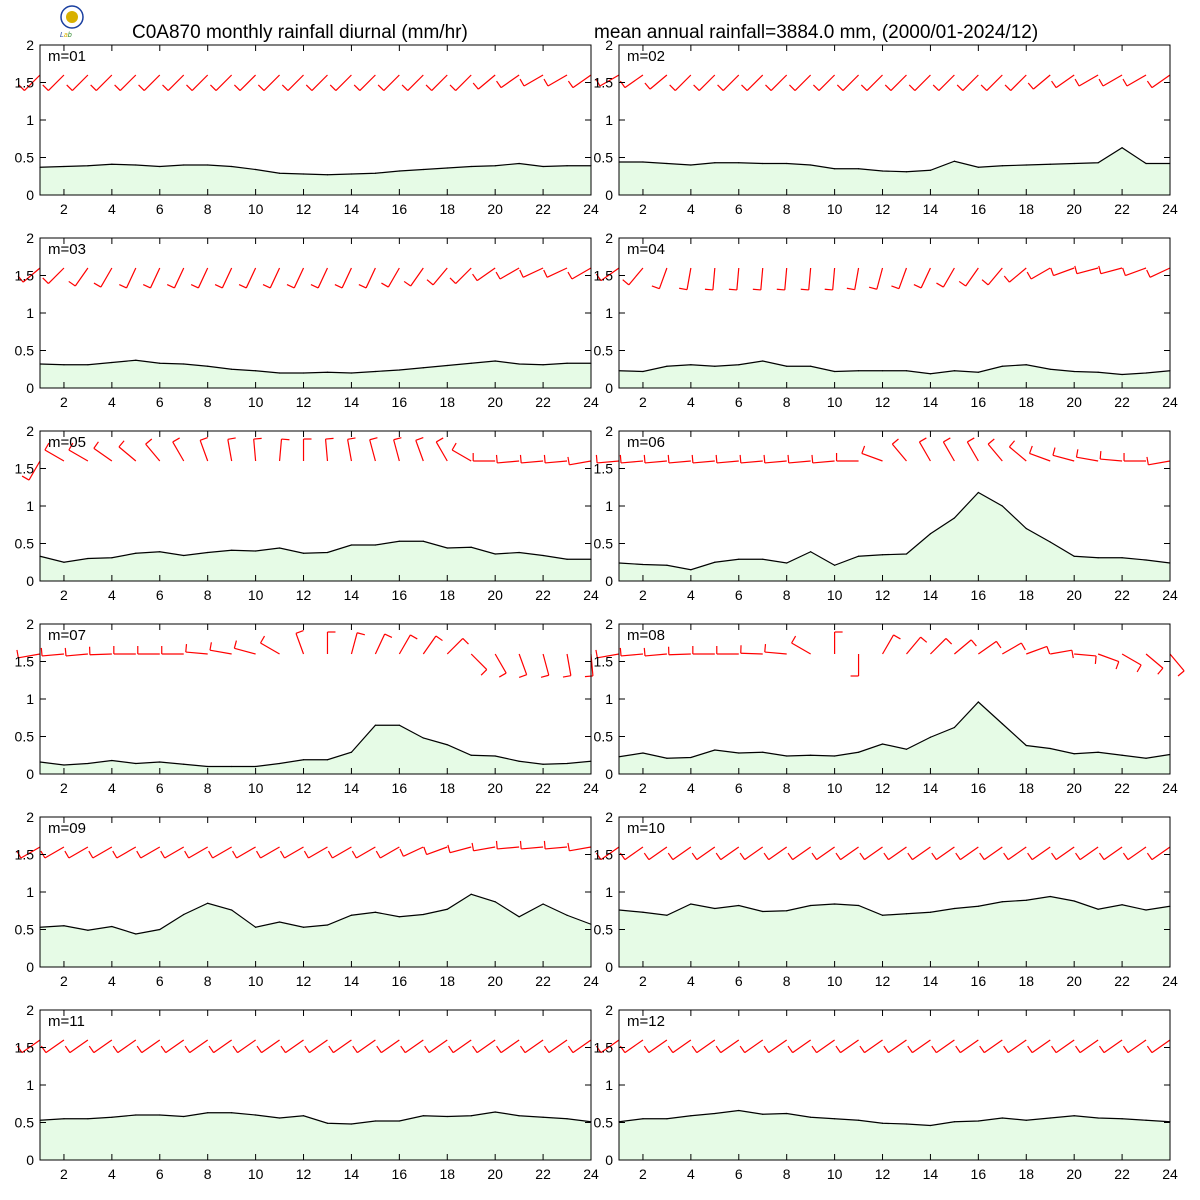 This screenshot has height=1200, width=1200. I want to click on month-label: m=12, so click(646, 1021).